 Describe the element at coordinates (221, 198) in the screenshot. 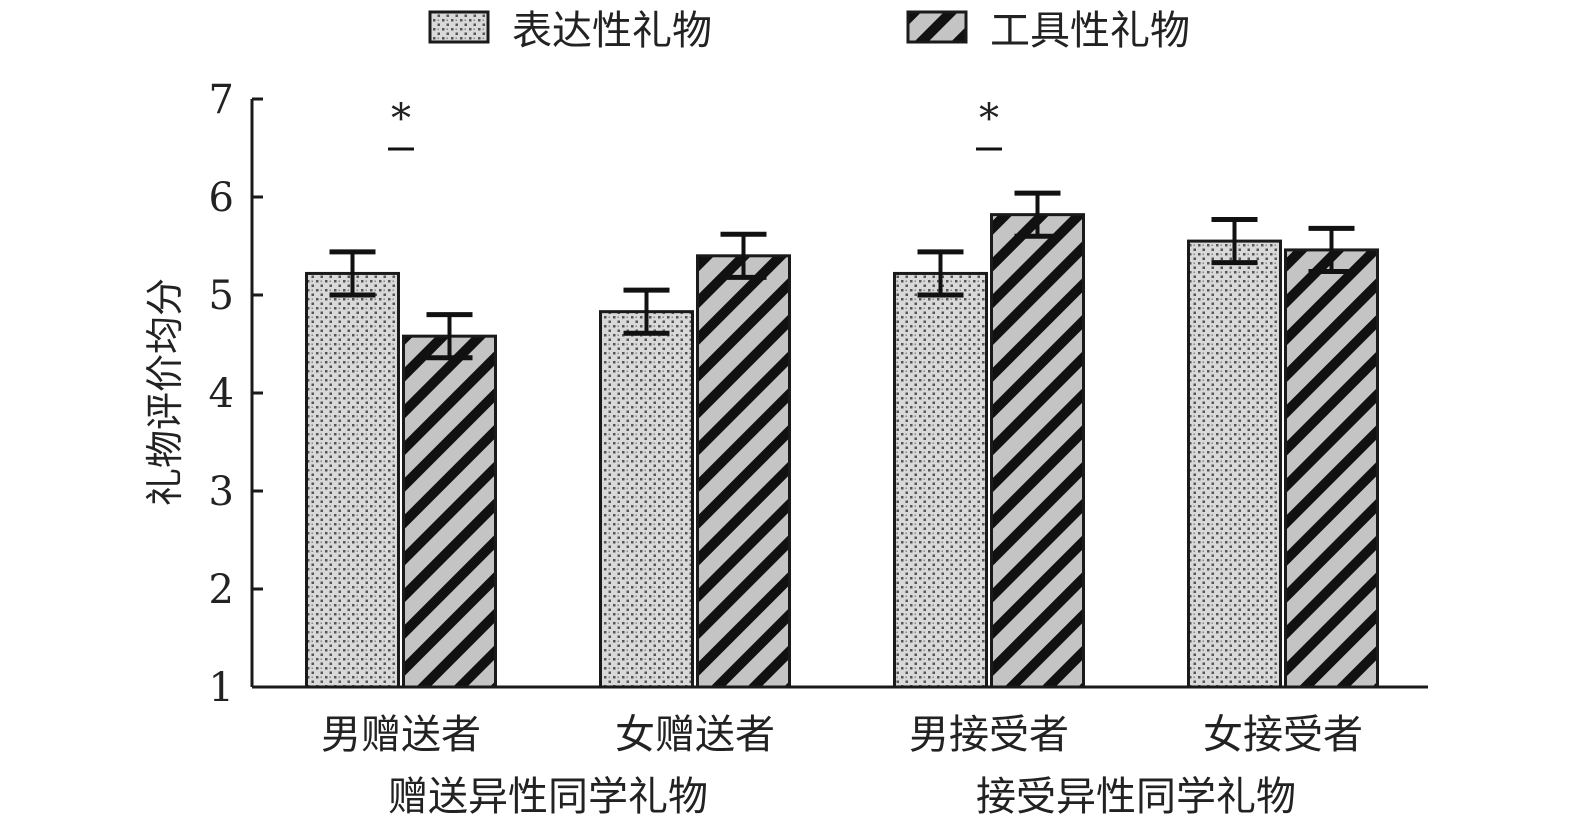

I see `y-tick-label: 6` at that location.